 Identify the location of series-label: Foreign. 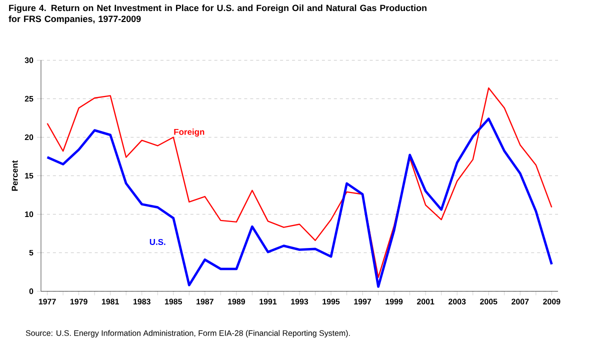
(189, 132).